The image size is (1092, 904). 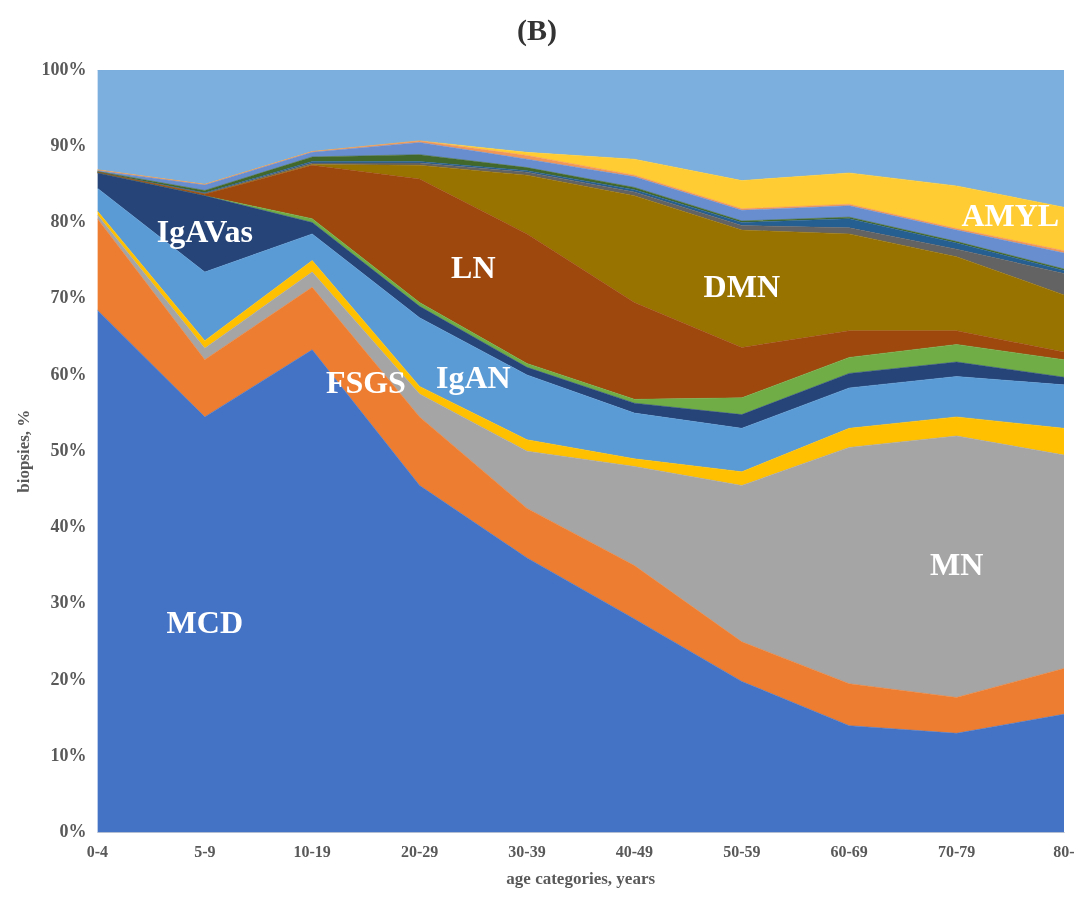 I want to click on chart-title: (B), so click(x=537, y=29).